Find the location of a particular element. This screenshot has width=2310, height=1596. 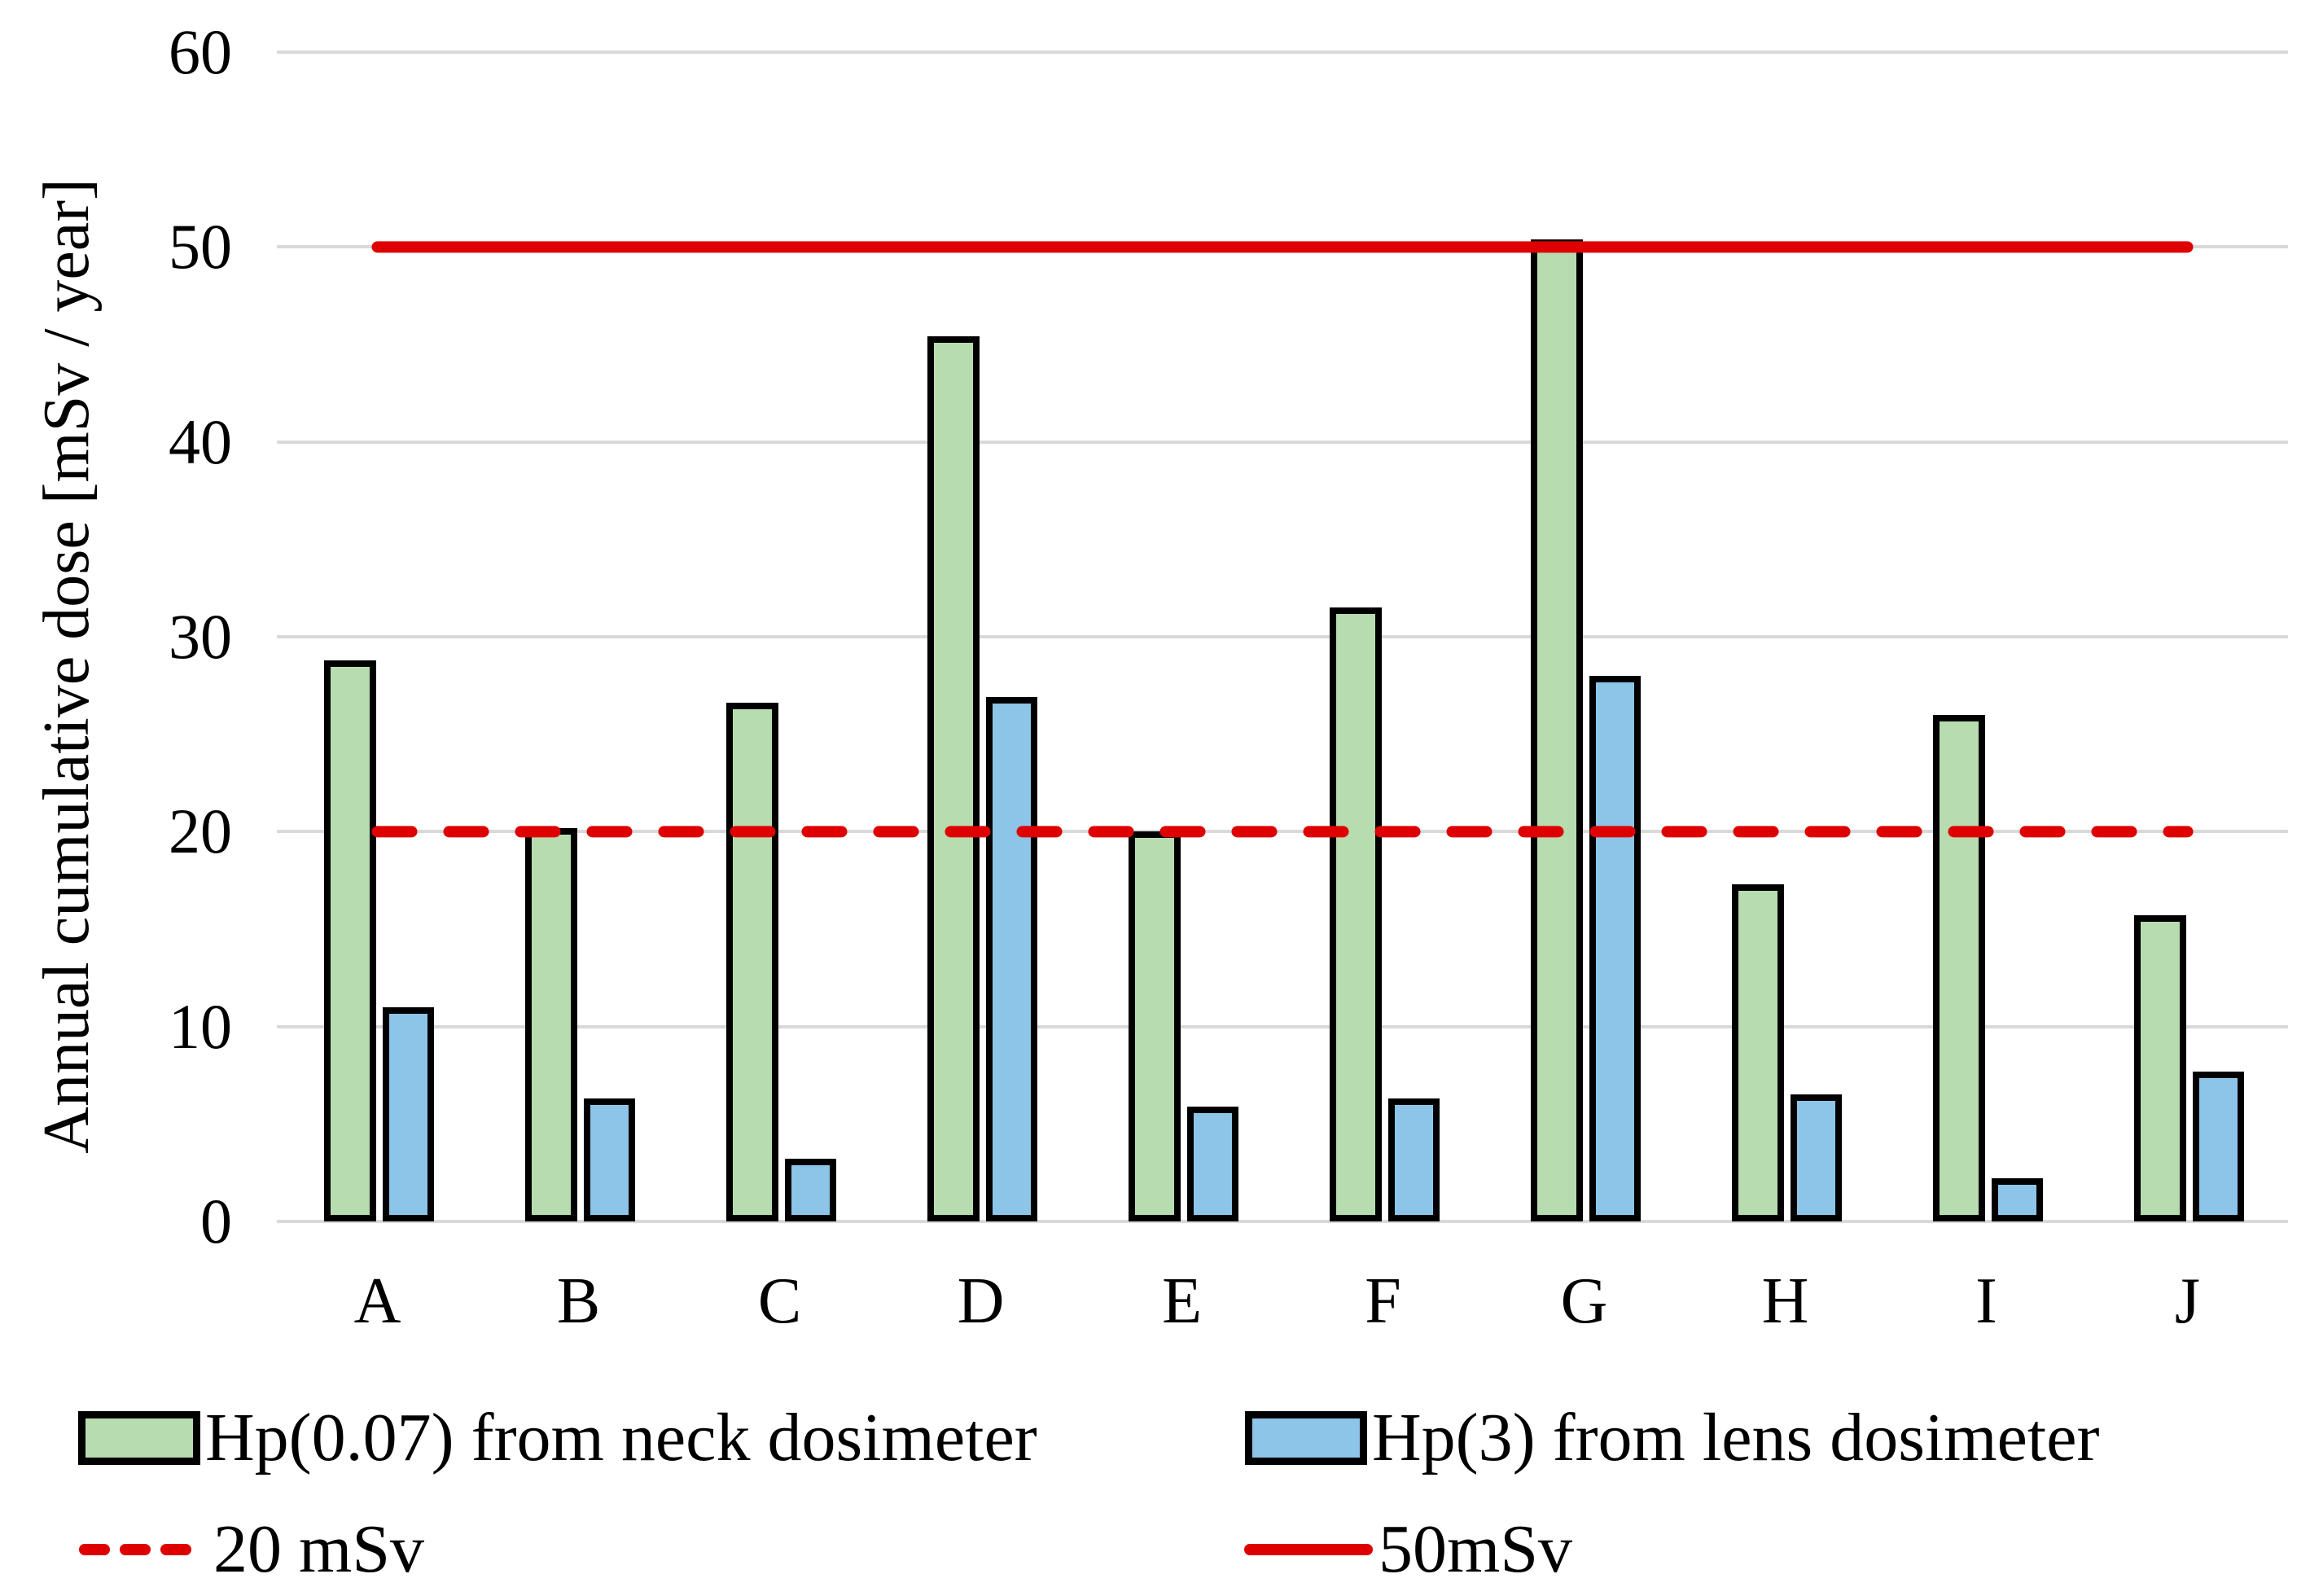

bar-B-neck is located at coordinates (550, 1024).